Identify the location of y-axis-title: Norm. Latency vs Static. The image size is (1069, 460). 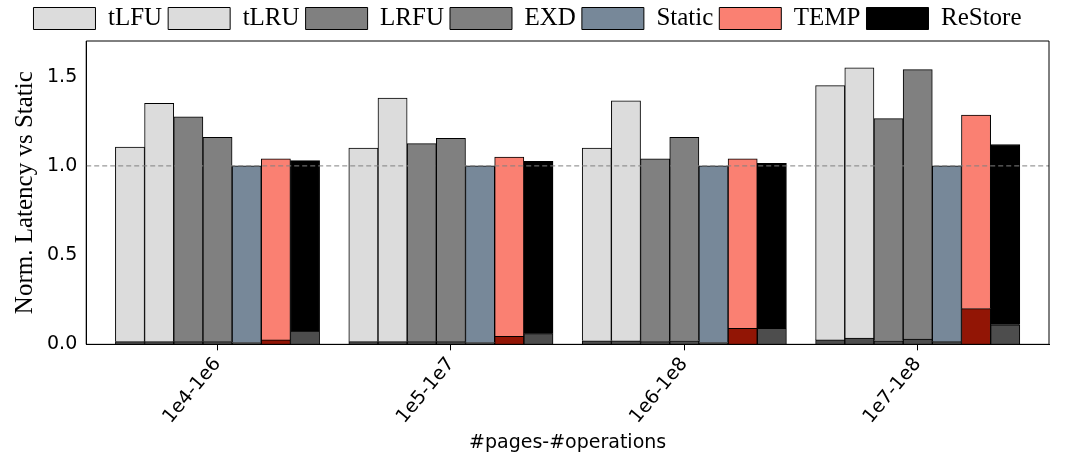
(23, 193).